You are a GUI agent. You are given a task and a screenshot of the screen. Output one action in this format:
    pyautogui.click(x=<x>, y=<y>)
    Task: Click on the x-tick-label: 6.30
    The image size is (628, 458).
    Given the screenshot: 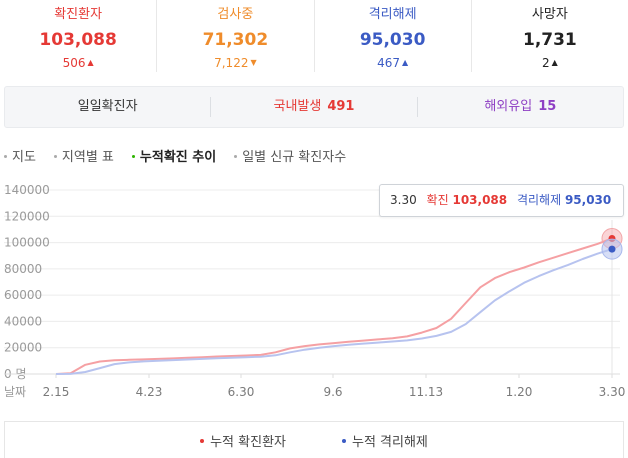 What is the action you would take?
    pyautogui.click(x=241, y=392)
    